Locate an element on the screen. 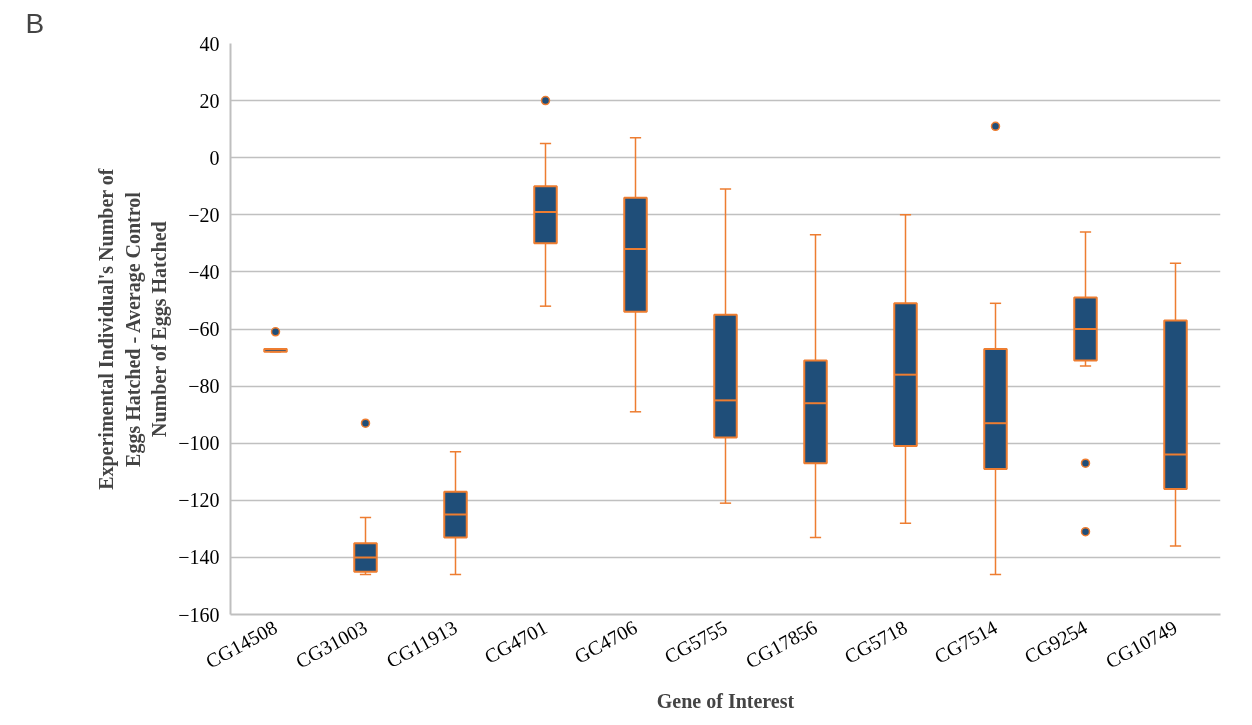 This screenshot has height=725, width=1252. y-tick-label: −160 is located at coordinates (199, 614).